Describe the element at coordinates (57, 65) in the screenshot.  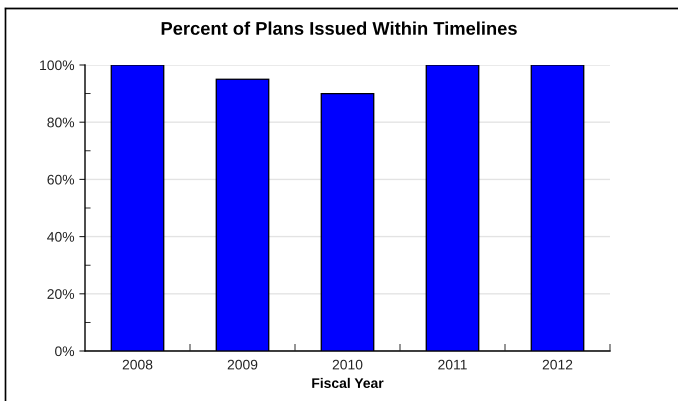
I see `y-tick-label: 100%` at that location.